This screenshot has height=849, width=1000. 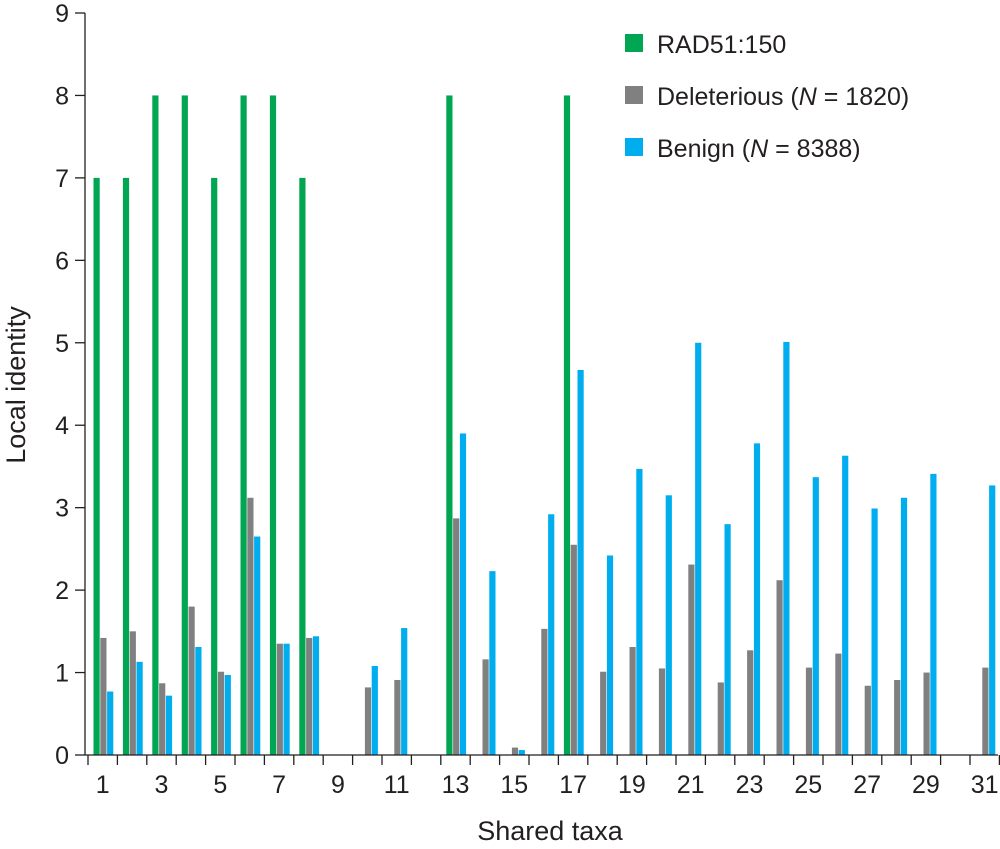 What do you see at coordinates (750, 785) in the screenshot?
I see `x-tick-label-23: 23` at bounding box center [750, 785].